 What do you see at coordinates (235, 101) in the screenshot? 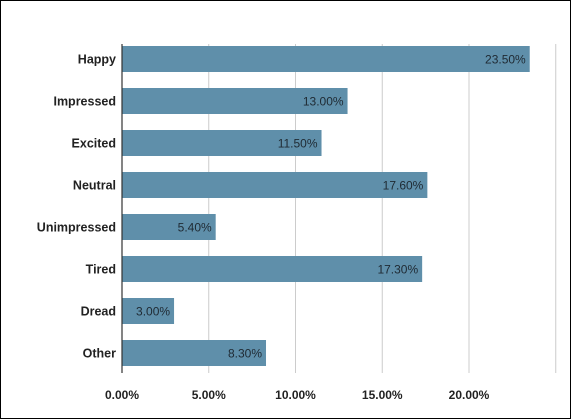
I see `bar-impressed` at bounding box center [235, 101].